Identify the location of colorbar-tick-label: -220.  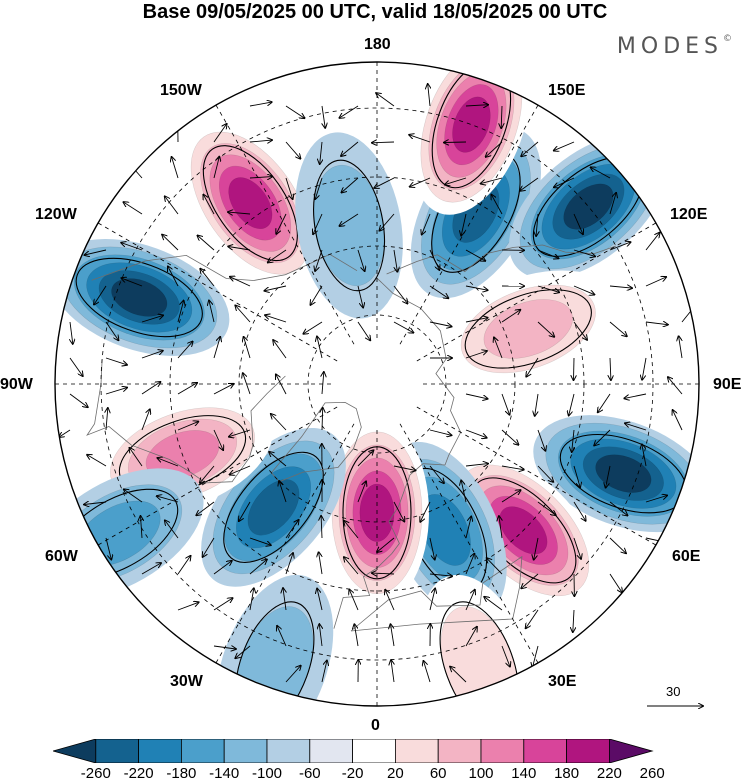
(138, 773).